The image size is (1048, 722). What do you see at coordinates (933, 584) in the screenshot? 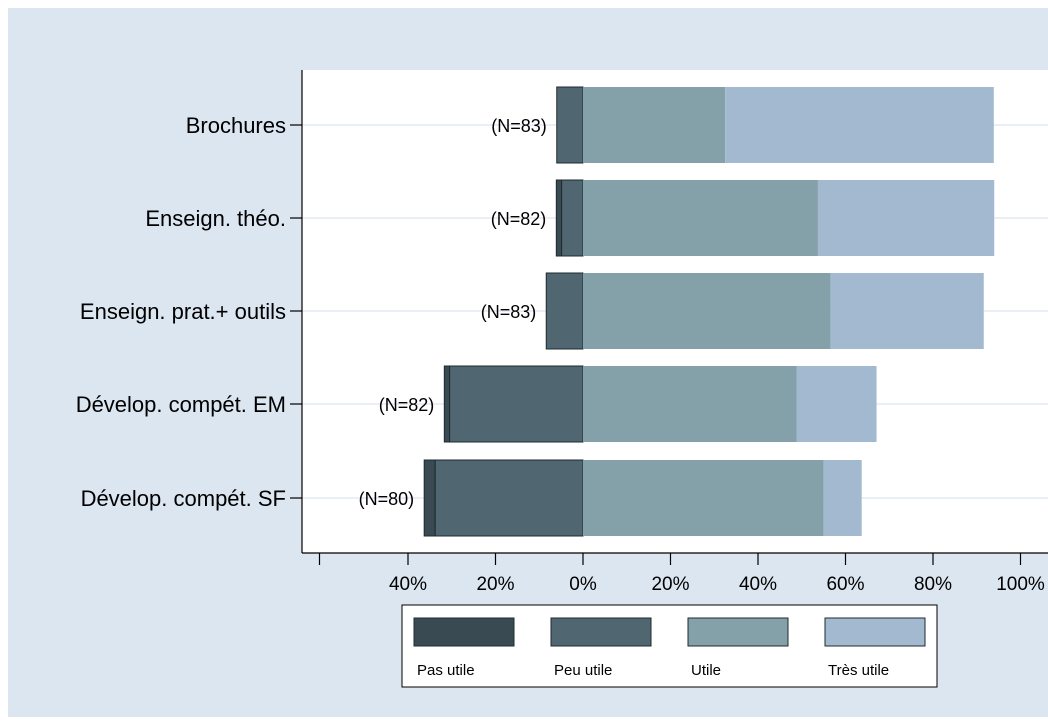
I see `x-tick-label-6: 80%` at bounding box center [933, 584].